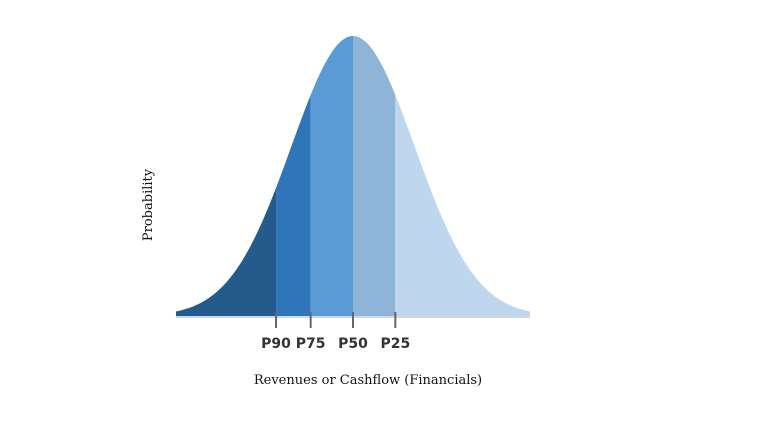 This screenshot has width=768, height=432. What do you see at coordinates (335, 332) in the screenshot?
I see `percentile-markers: P90 P75 P50 P25` at bounding box center [335, 332].